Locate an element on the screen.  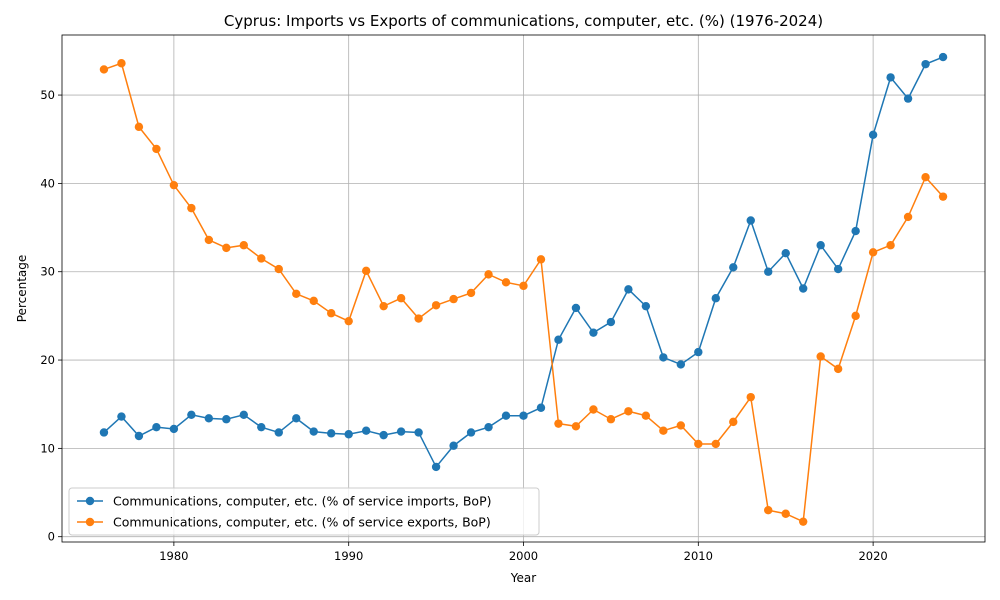
legend-box is located at coordinates (304, 511).